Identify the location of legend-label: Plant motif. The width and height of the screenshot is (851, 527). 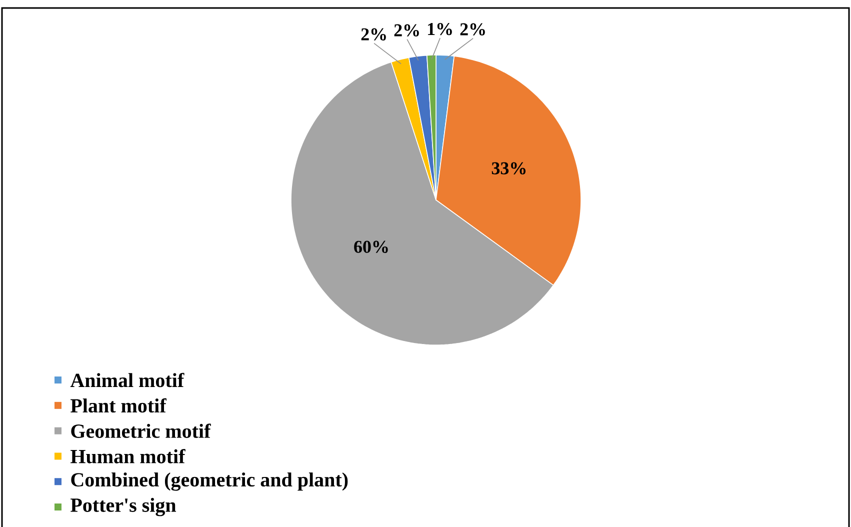
(118, 405).